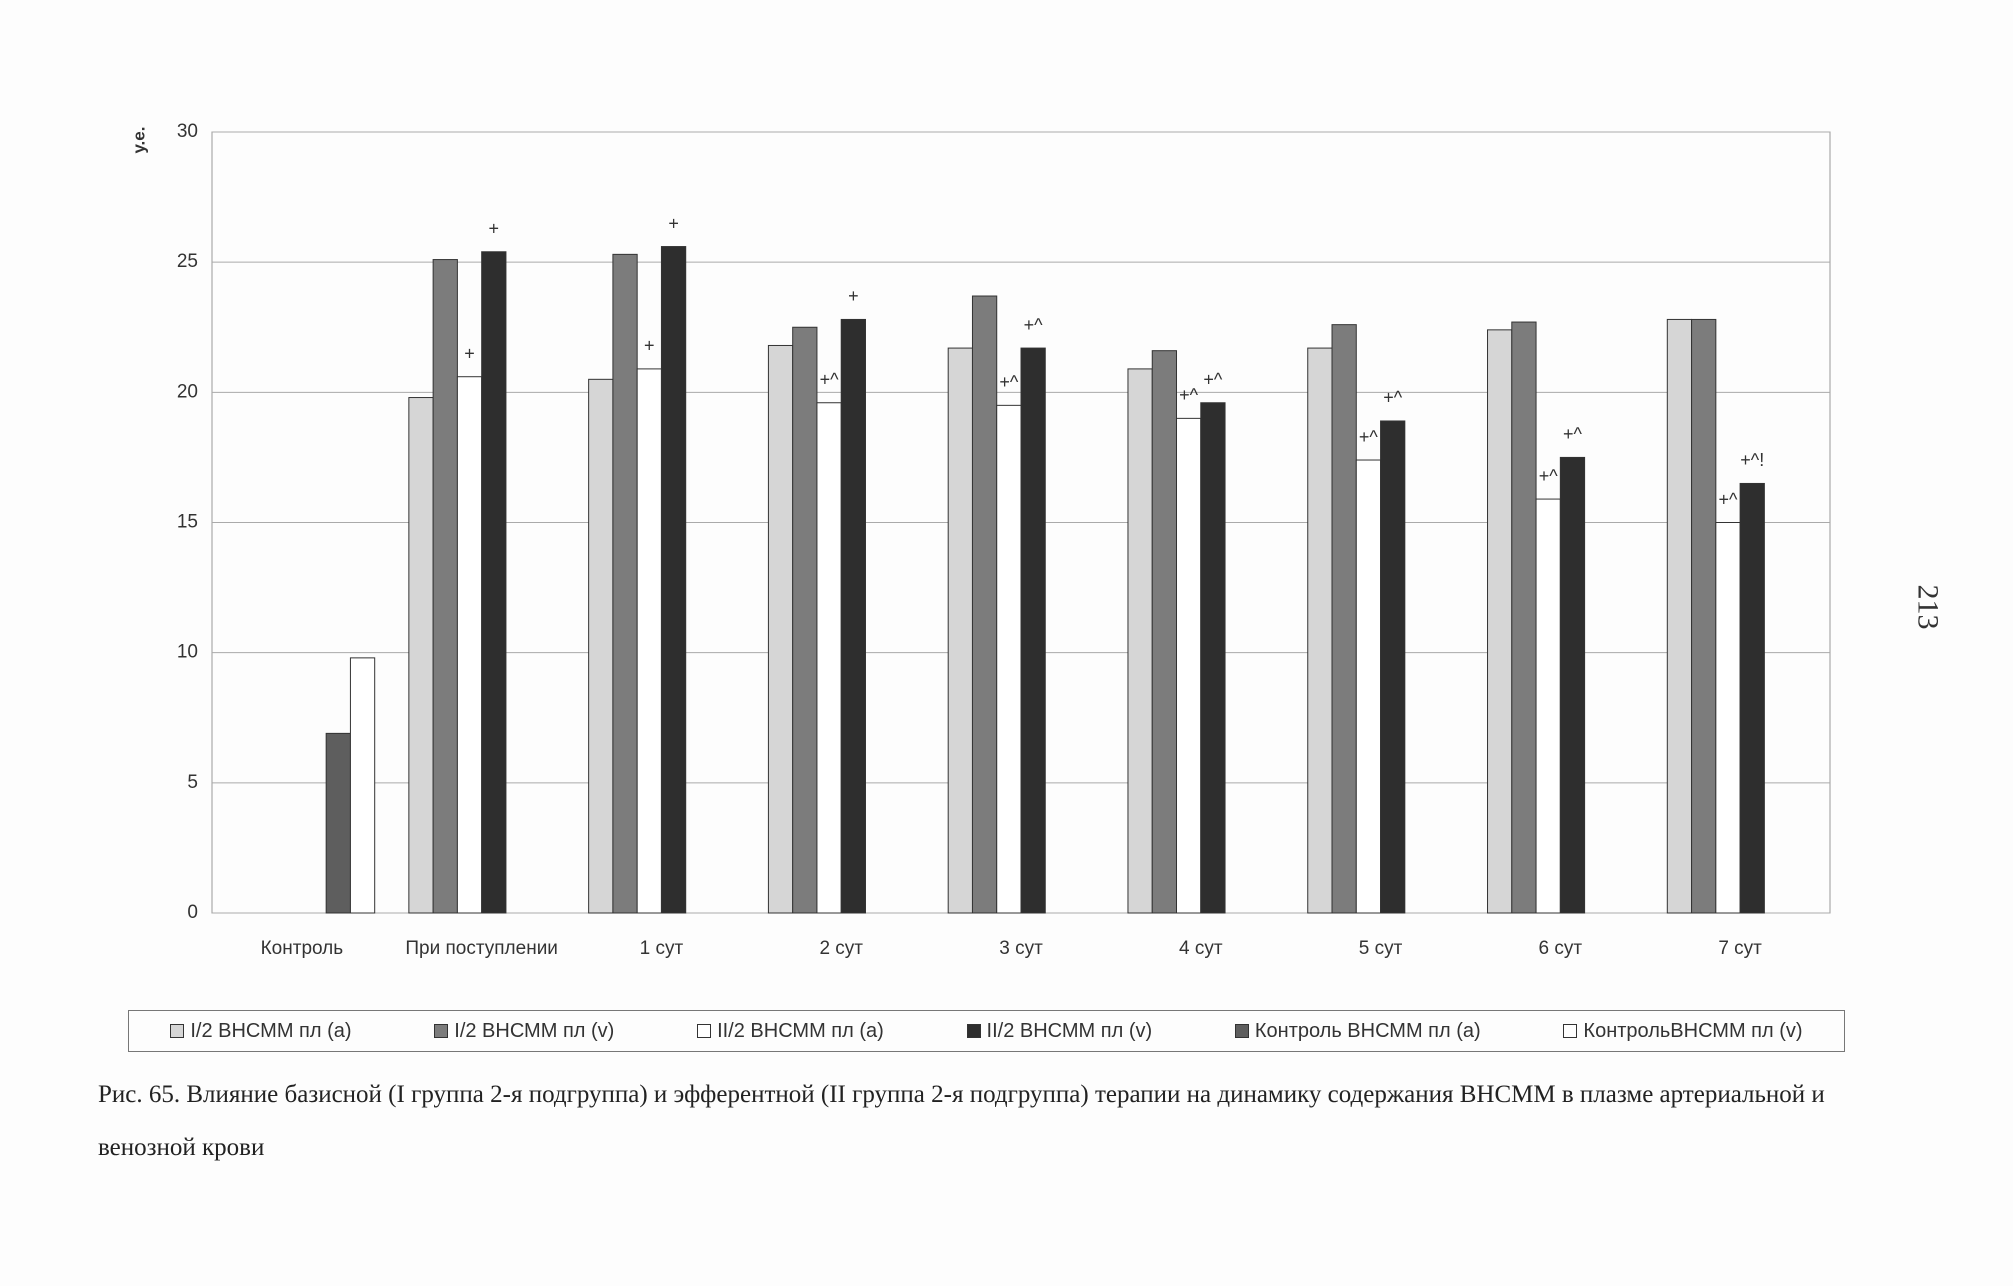 Image resolution: width=2013 pixels, height=1286 pixels. What do you see at coordinates (192, 782) in the screenshot?
I see `y-tick-label: 5` at bounding box center [192, 782].